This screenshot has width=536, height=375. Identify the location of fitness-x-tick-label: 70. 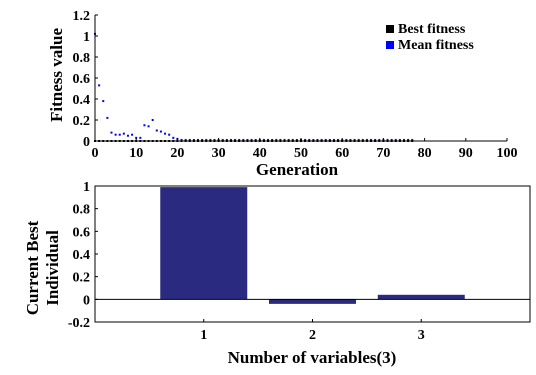
(383, 153).